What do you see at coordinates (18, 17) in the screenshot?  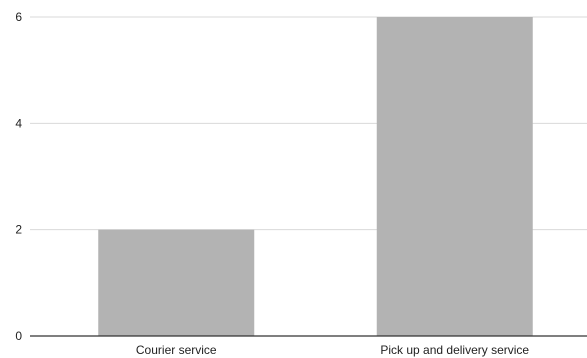 I see `y-tick-label: 6` at bounding box center [18, 17].